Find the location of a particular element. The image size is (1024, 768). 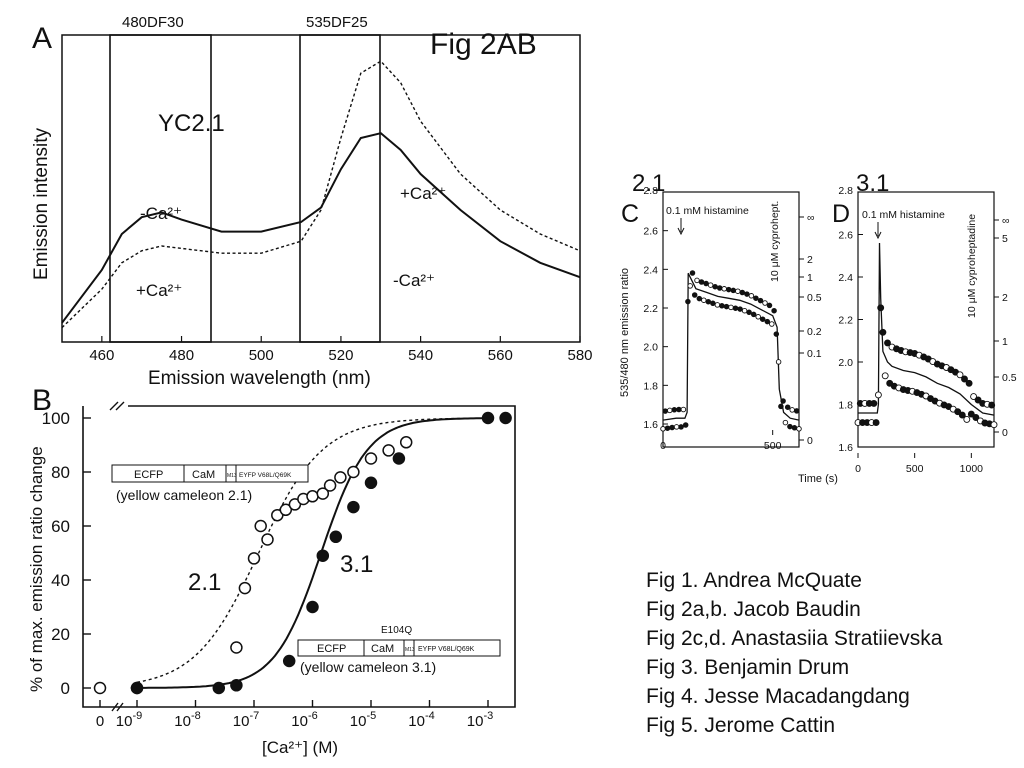

panel-b-y-tick-label: 60 is located at coordinates (60, 526).